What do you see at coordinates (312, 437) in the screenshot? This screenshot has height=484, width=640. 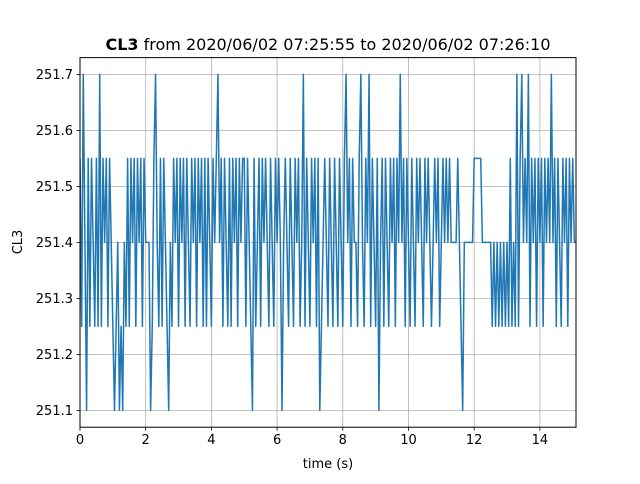 I see `x-axis-ticks: 0 2 4 6 8 10 12 14` at bounding box center [312, 437].